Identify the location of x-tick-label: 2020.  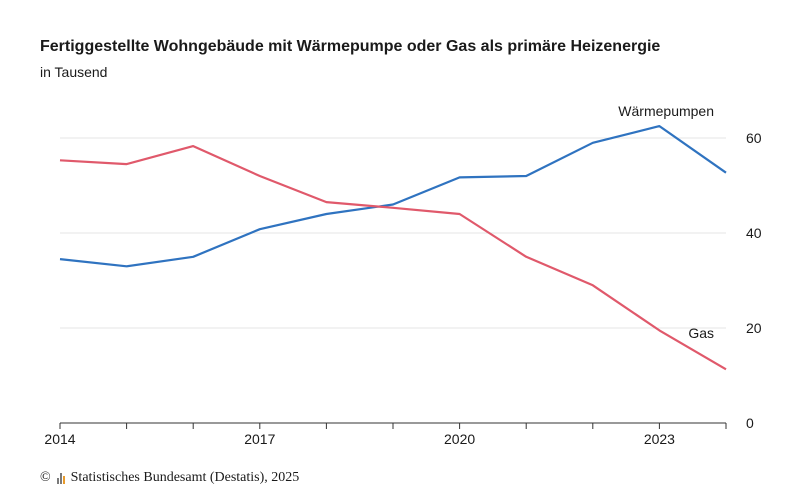
(459, 439).